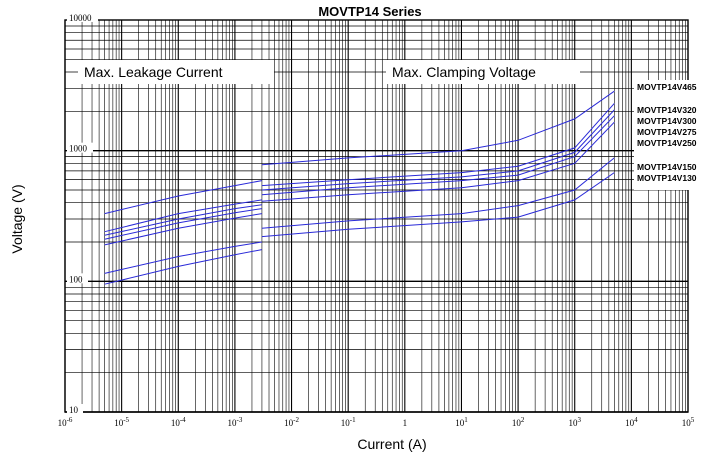 The height and width of the screenshot is (457, 703). I want to click on series-line-movtp14v465-leakage, so click(183, 197).